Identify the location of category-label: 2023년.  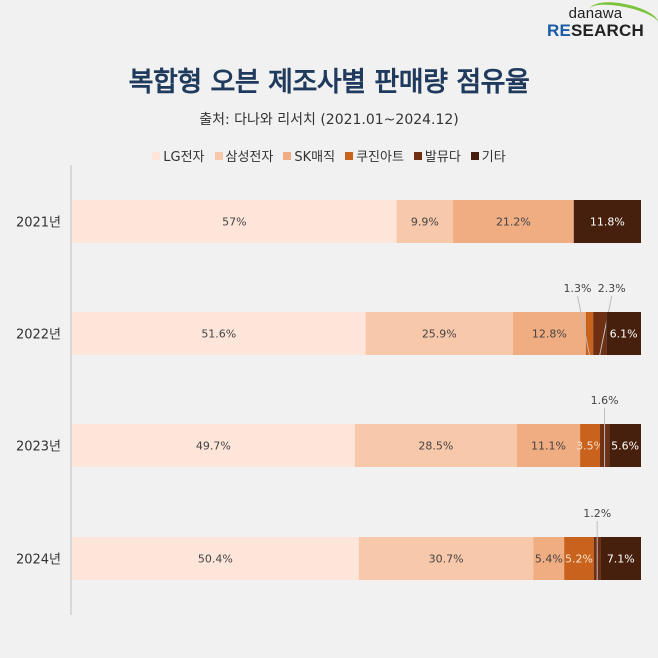
(38, 447).